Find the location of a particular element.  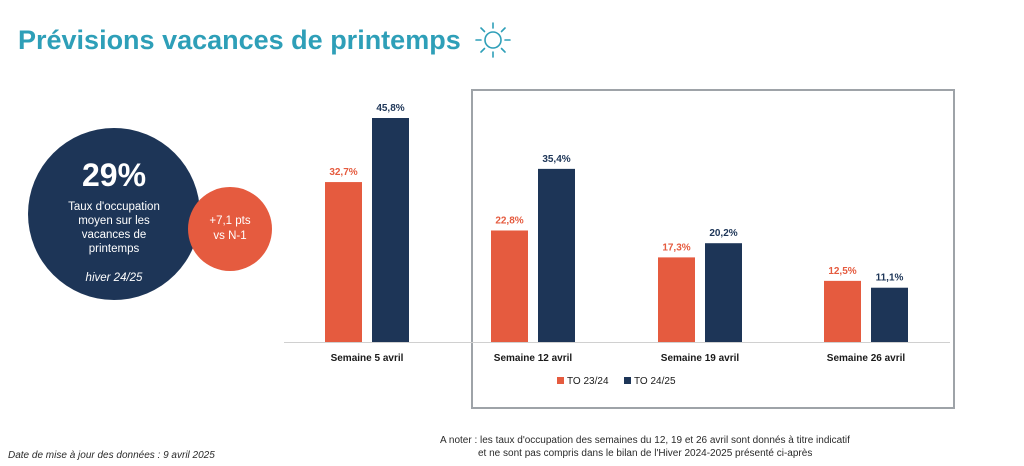

data-label: 17,3% is located at coordinates (676, 247).